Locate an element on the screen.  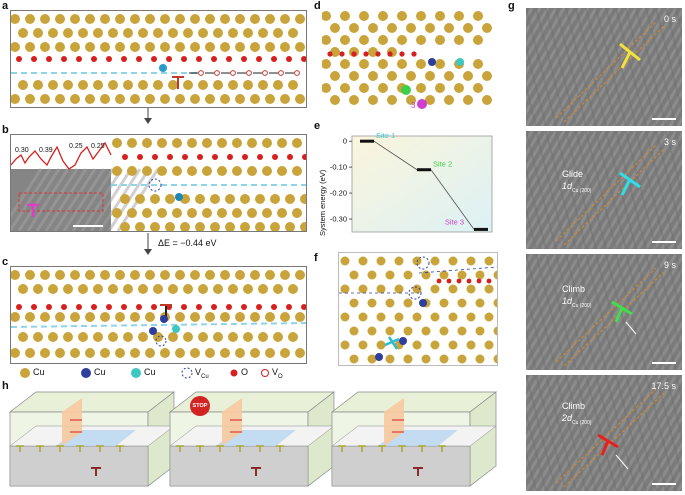
panel-label-e: e is located at coordinates (317, 126).